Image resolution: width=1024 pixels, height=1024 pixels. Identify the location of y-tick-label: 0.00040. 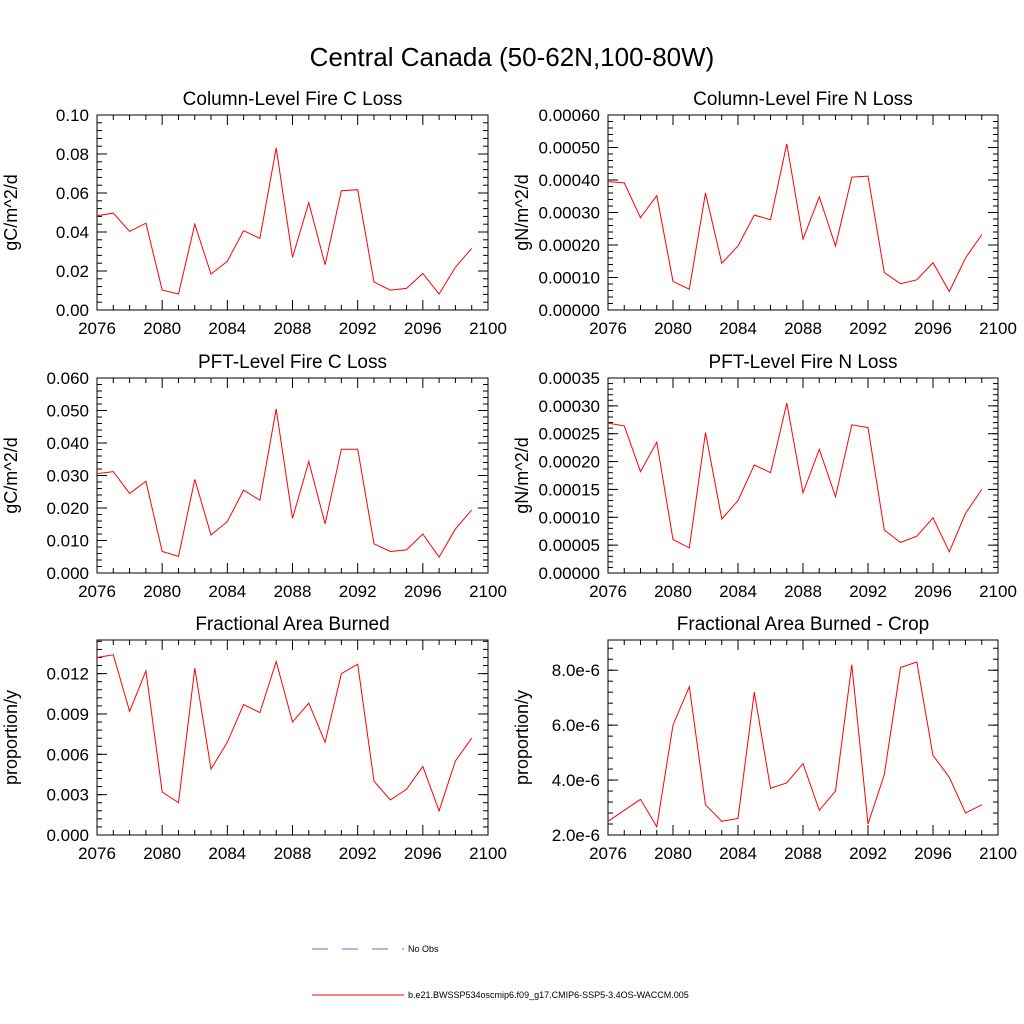
(569, 180).